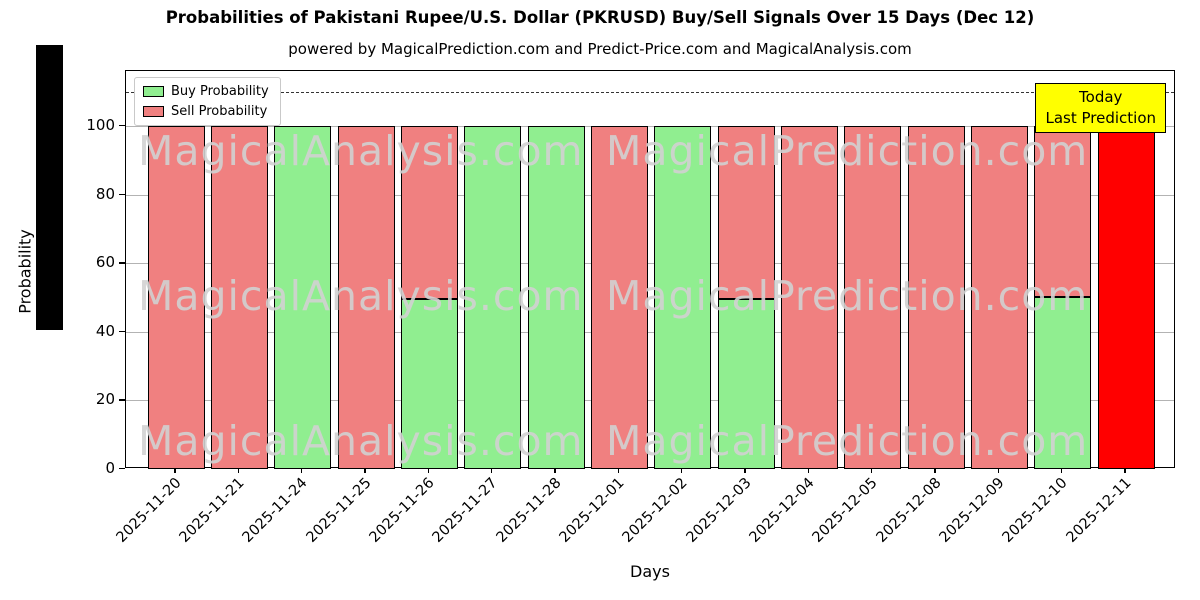 The width and height of the screenshot is (1200, 600). I want to click on legend: Buy Probability Sell Probability, so click(207, 101).